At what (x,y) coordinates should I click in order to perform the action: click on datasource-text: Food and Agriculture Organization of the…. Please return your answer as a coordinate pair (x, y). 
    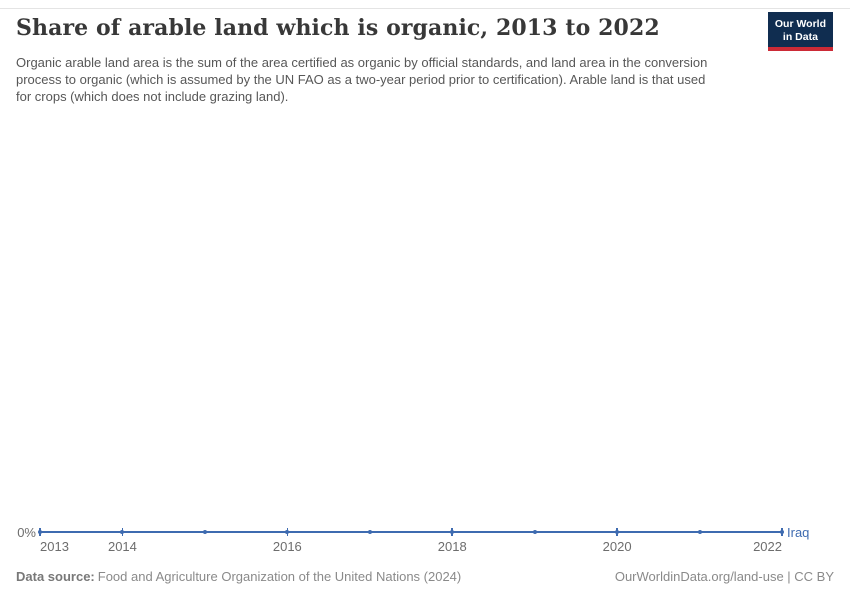
    Looking at the image, I should click on (279, 576).